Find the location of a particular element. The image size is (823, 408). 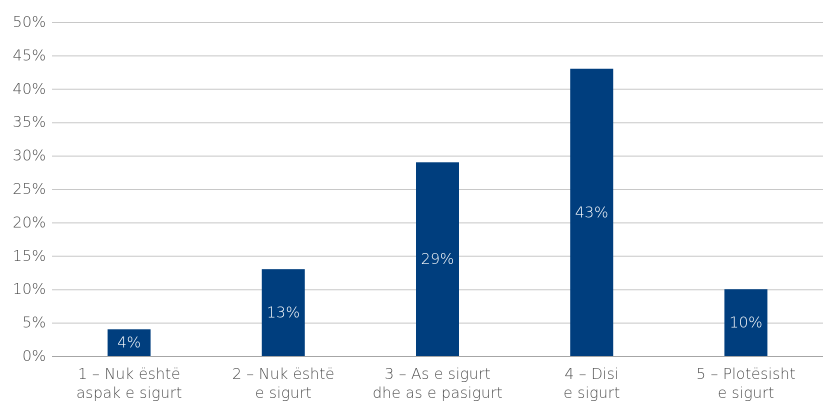

data-label: 10% is located at coordinates (745, 323).